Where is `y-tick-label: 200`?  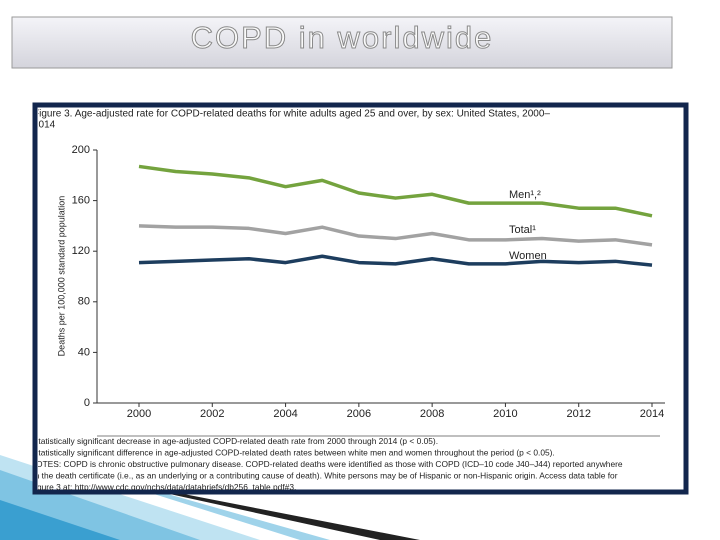
y-tick-label: 200 is located at coordinates (81, 150).